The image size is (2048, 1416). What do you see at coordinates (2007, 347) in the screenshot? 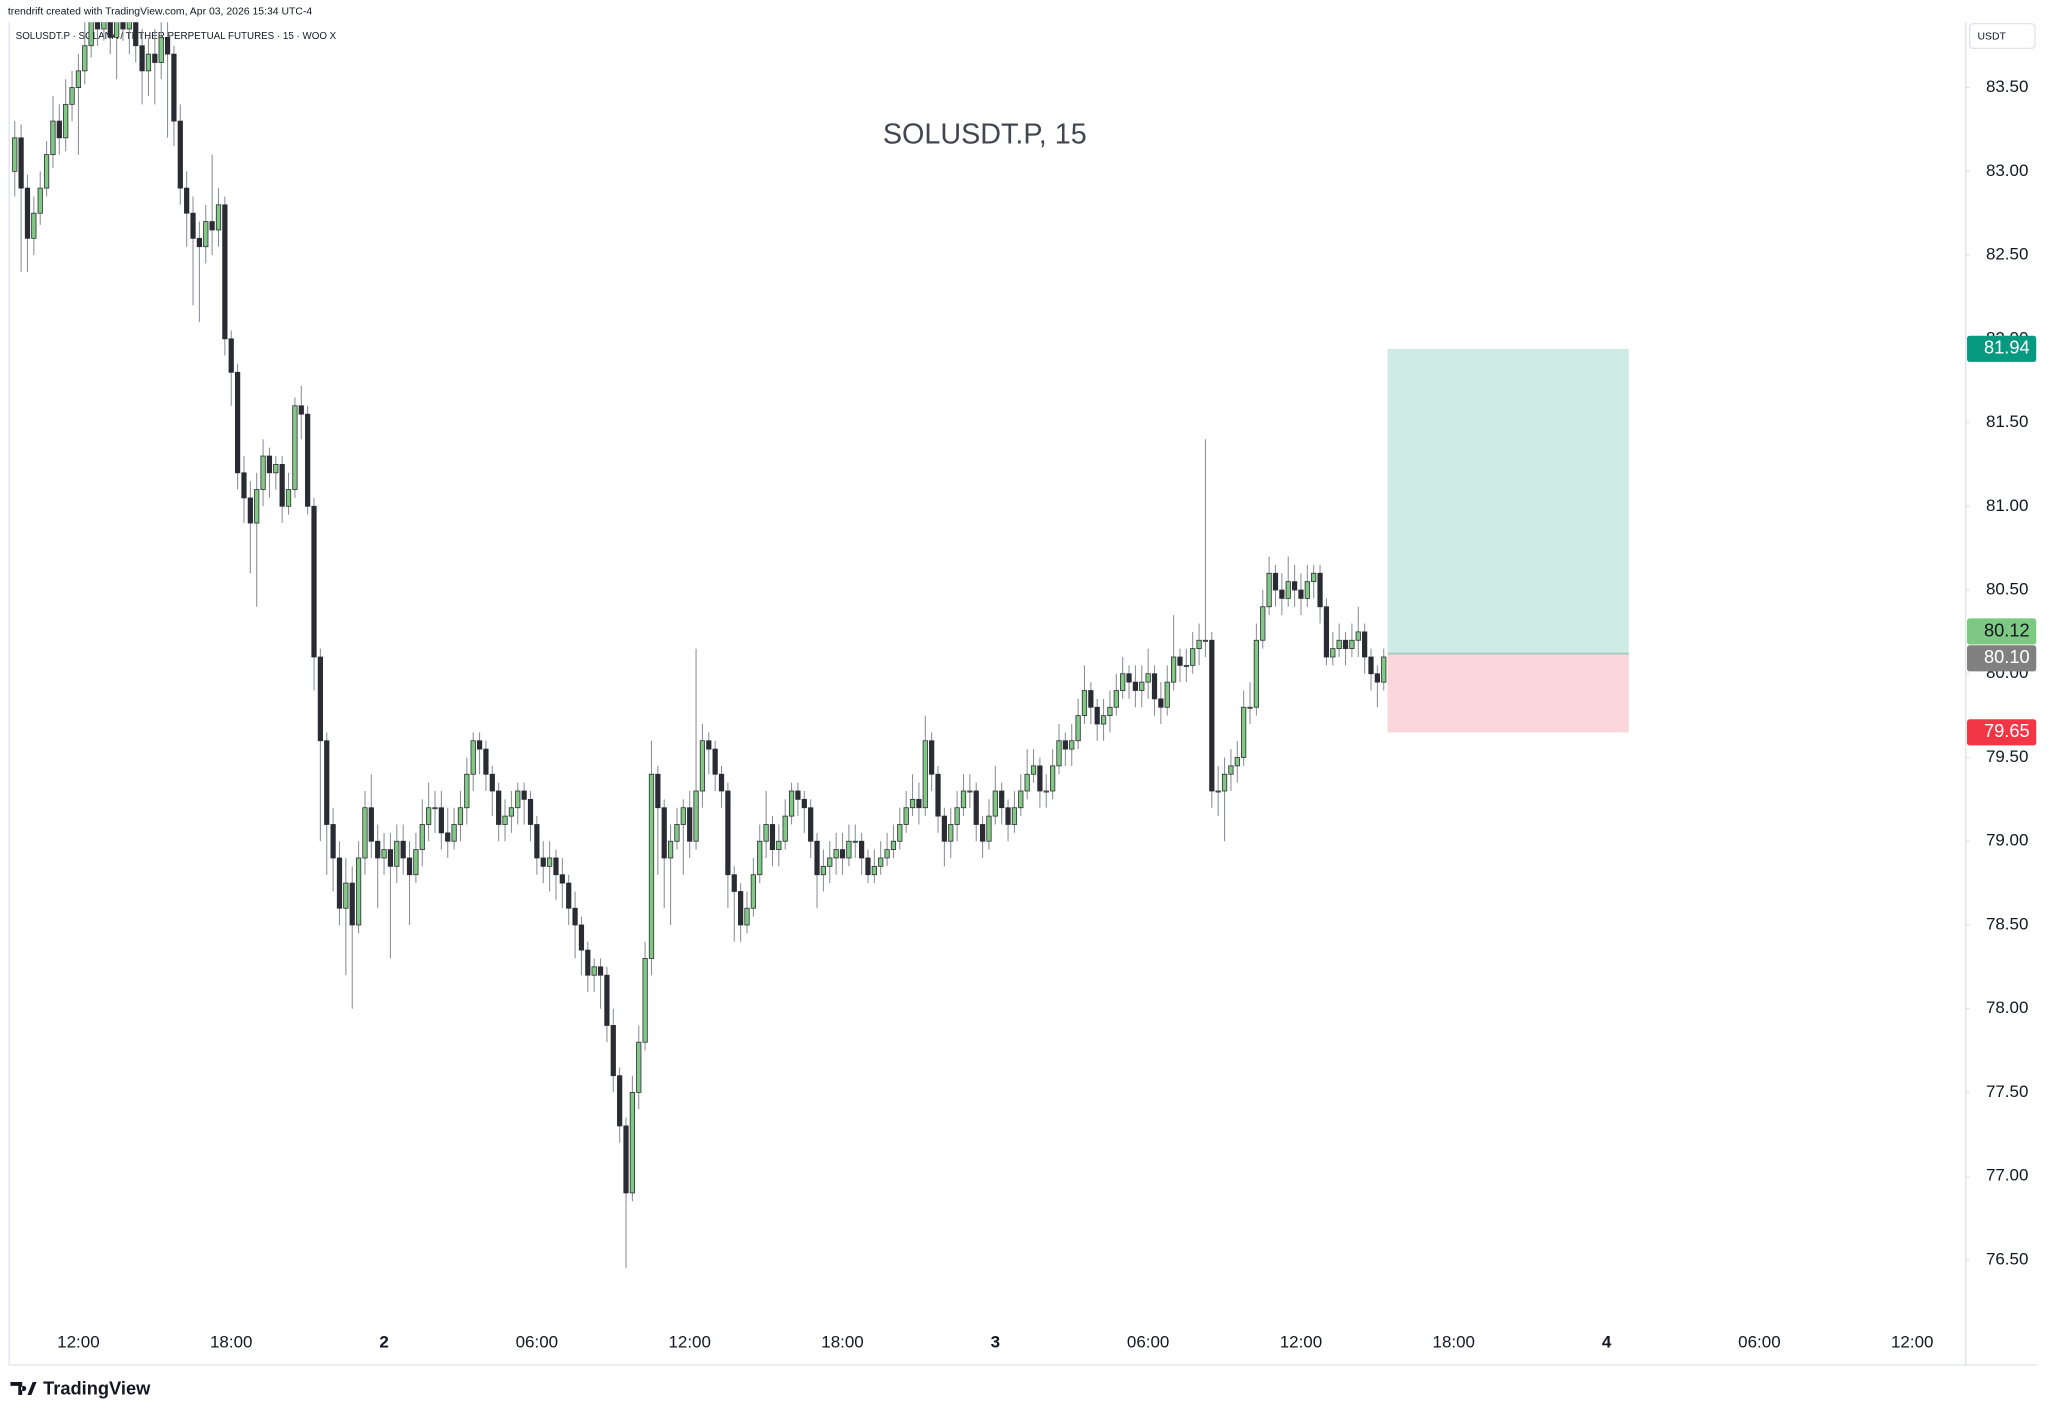
I see `target-label: 81.94` at bounding box center [2007, 347].